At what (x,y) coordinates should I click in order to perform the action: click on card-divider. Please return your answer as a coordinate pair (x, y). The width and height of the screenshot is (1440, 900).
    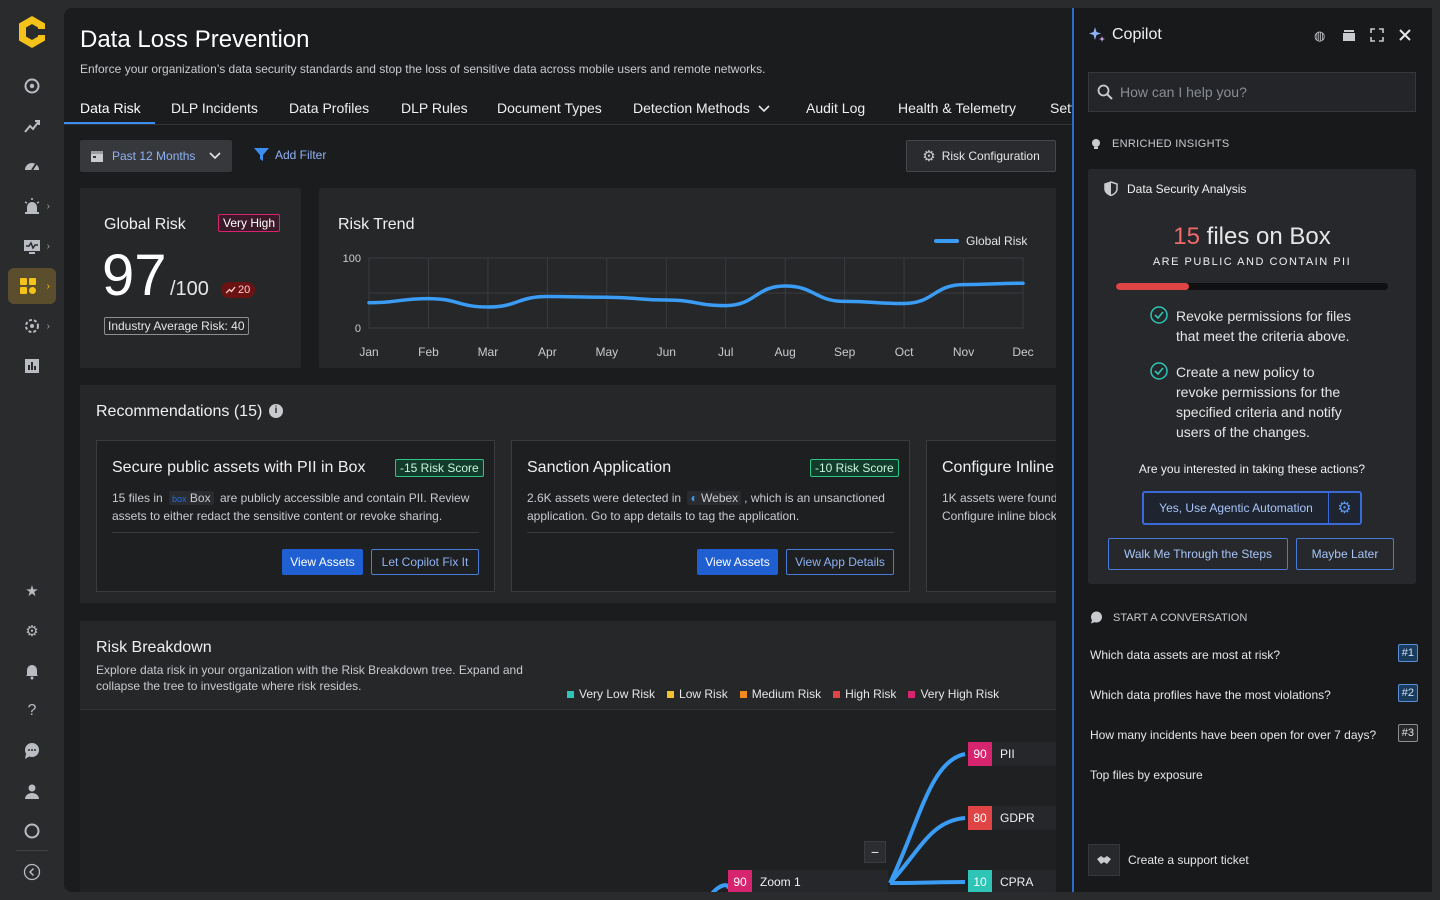
    Looking at the image, I should click on (295, 532).